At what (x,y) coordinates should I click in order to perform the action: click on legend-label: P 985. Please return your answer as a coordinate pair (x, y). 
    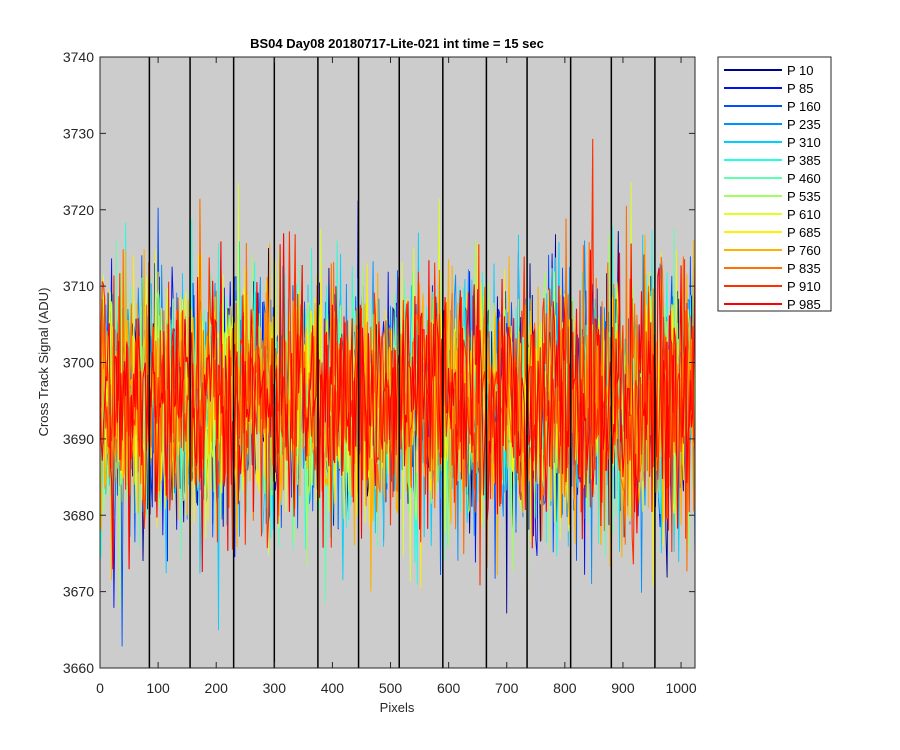
    Looking at the image, I should click on (804, 304).